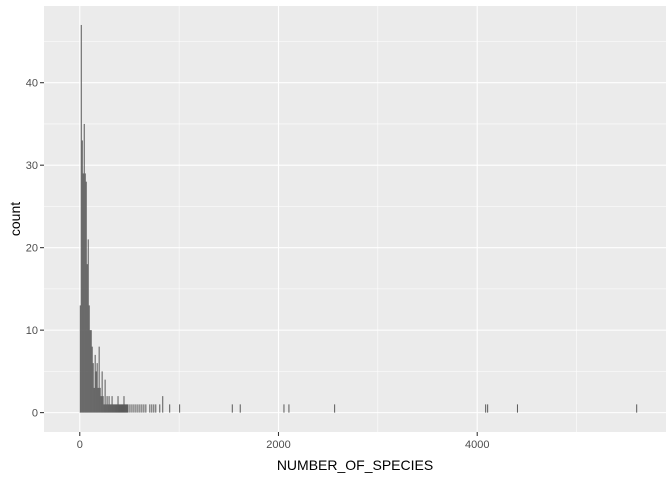  I want to click on x-axis: 0 2000 4000, so click(283, 441).